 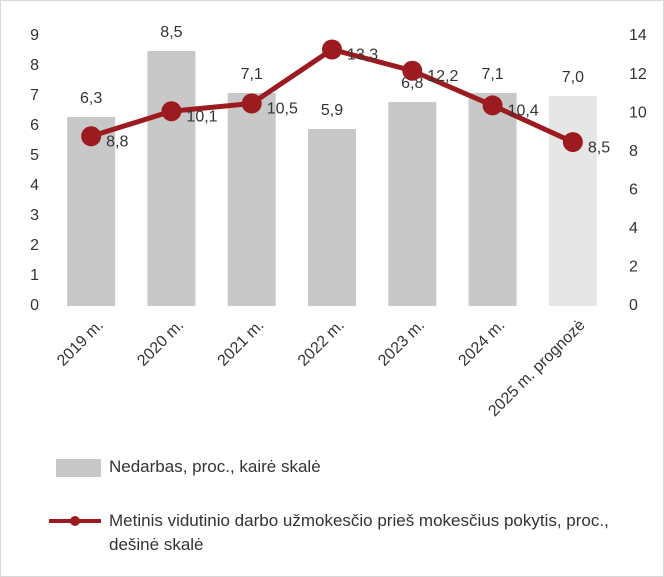 I want to click on y2-tick-label: 6, so click(x=633, y=190).